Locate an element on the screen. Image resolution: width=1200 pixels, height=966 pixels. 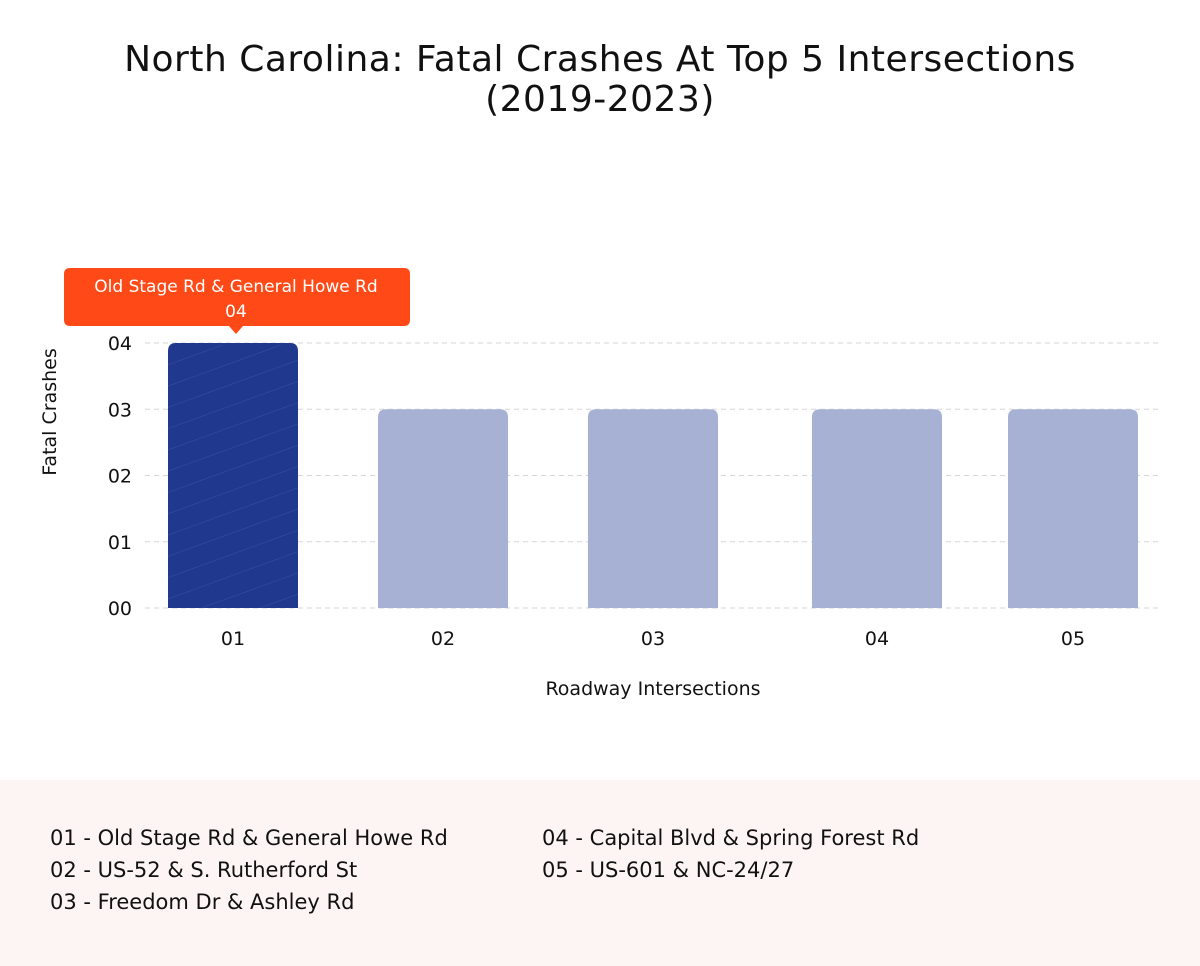
legend-entry: 04 - Capital Blvd & Spring Forest Rd is located at coordinates (731, 838).